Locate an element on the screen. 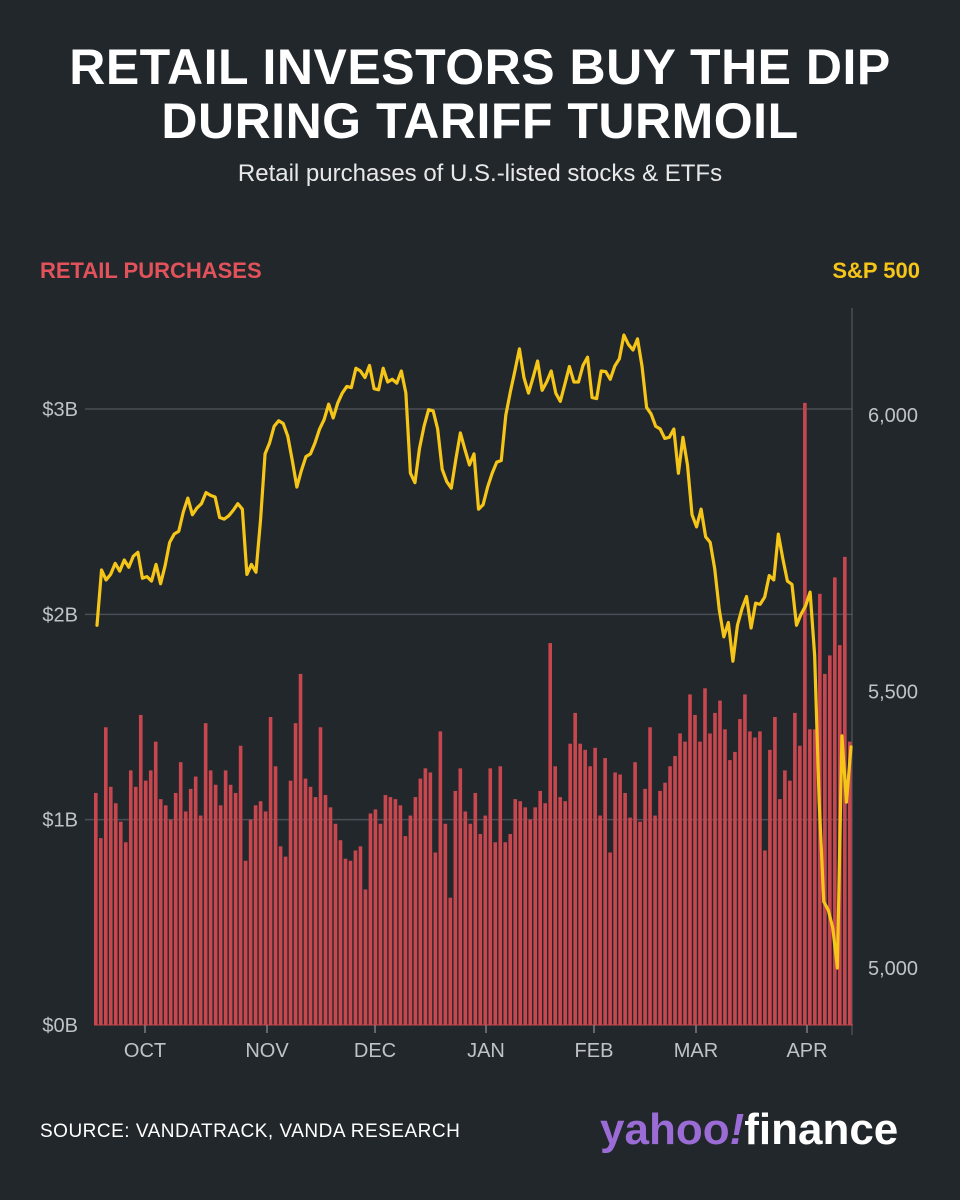 The image size is (960, 1200). title-line-1: RETAIL INVESTORS BUY THE DIP is located at coordinates (480, 67).